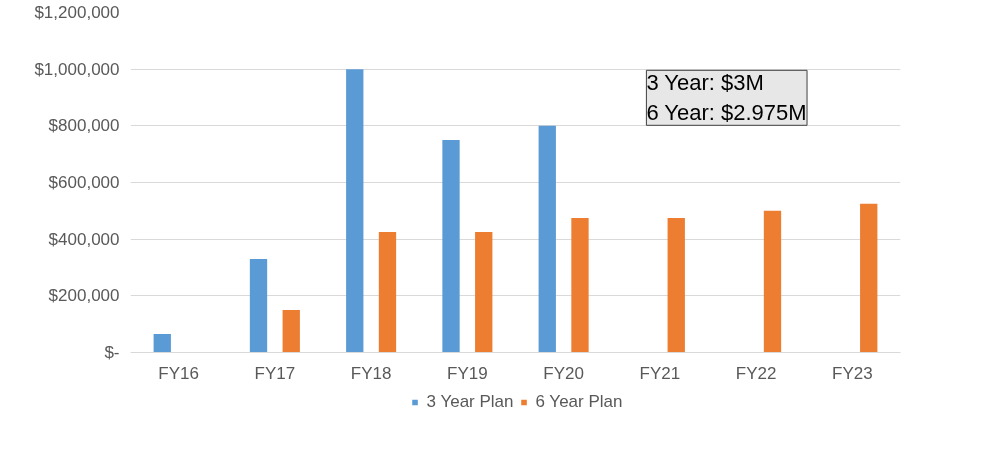 This screenshot has width=1008, height=469. I want to click on x-tick-label: FY19, so click(467, 373).